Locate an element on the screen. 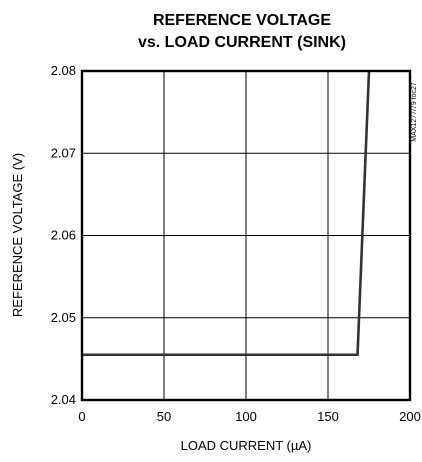 The height and width of the screenshot is (462, 422). x-tick-label: 200 is located at coordinates (410, 416).